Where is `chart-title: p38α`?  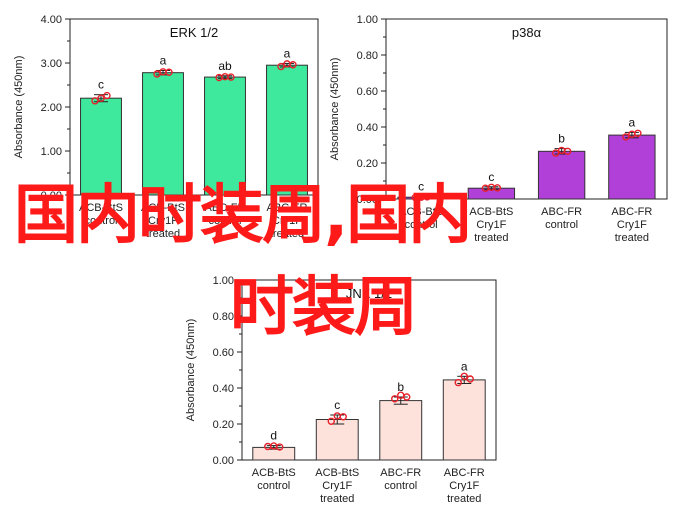 chart-title: p38α is located at coordinates (527, 32).